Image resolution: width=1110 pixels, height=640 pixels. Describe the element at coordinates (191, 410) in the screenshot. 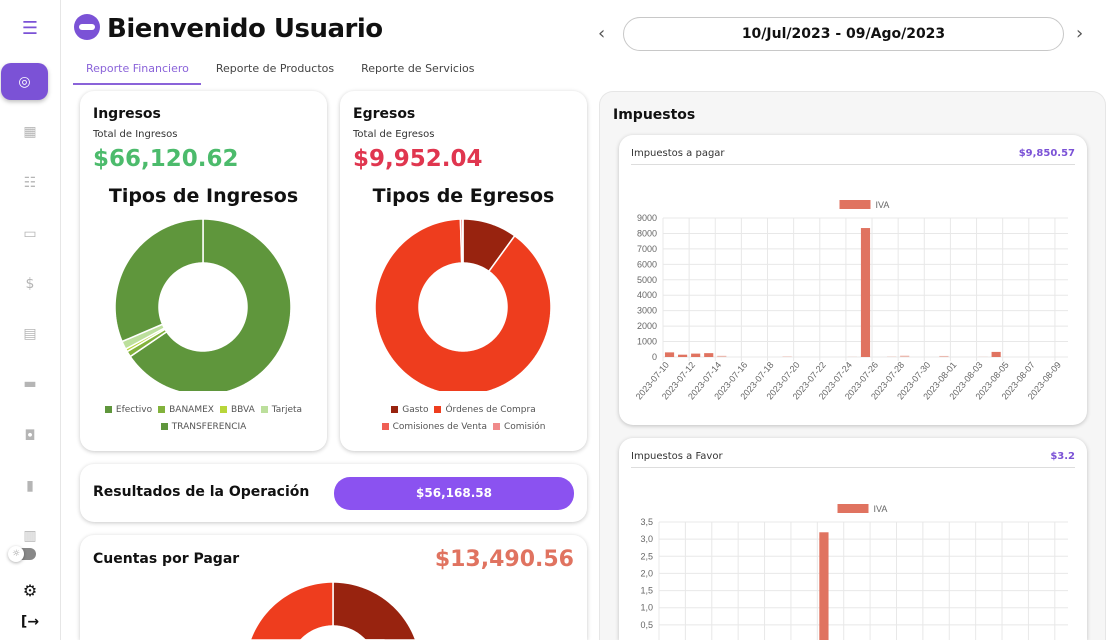

I see `legend-label: BANAMEX` at that location.